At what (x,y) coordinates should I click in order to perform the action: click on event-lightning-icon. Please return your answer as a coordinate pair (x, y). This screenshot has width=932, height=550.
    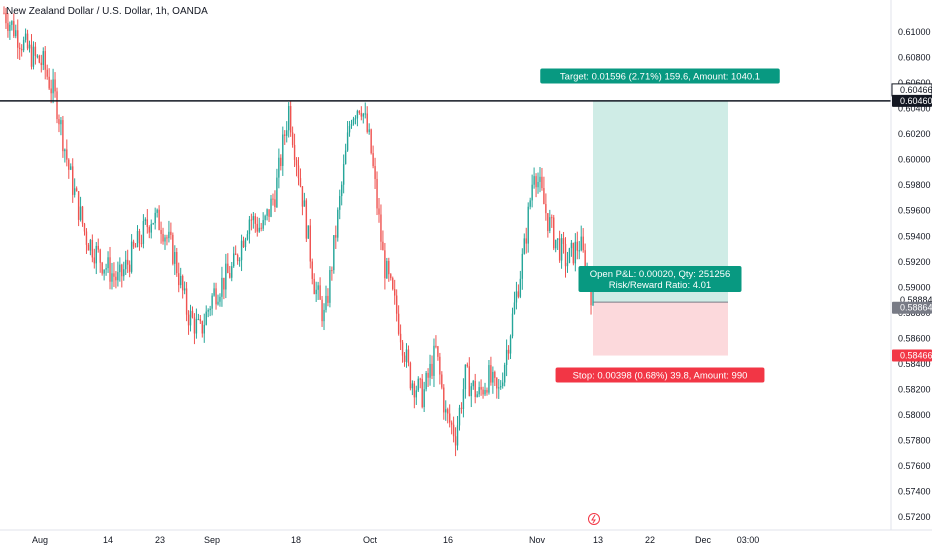
    Looking at the image, I should click on (594, 519).